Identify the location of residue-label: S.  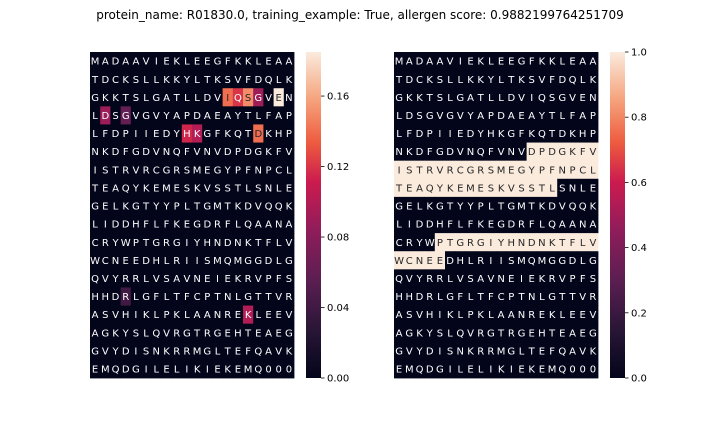
(491, 188).